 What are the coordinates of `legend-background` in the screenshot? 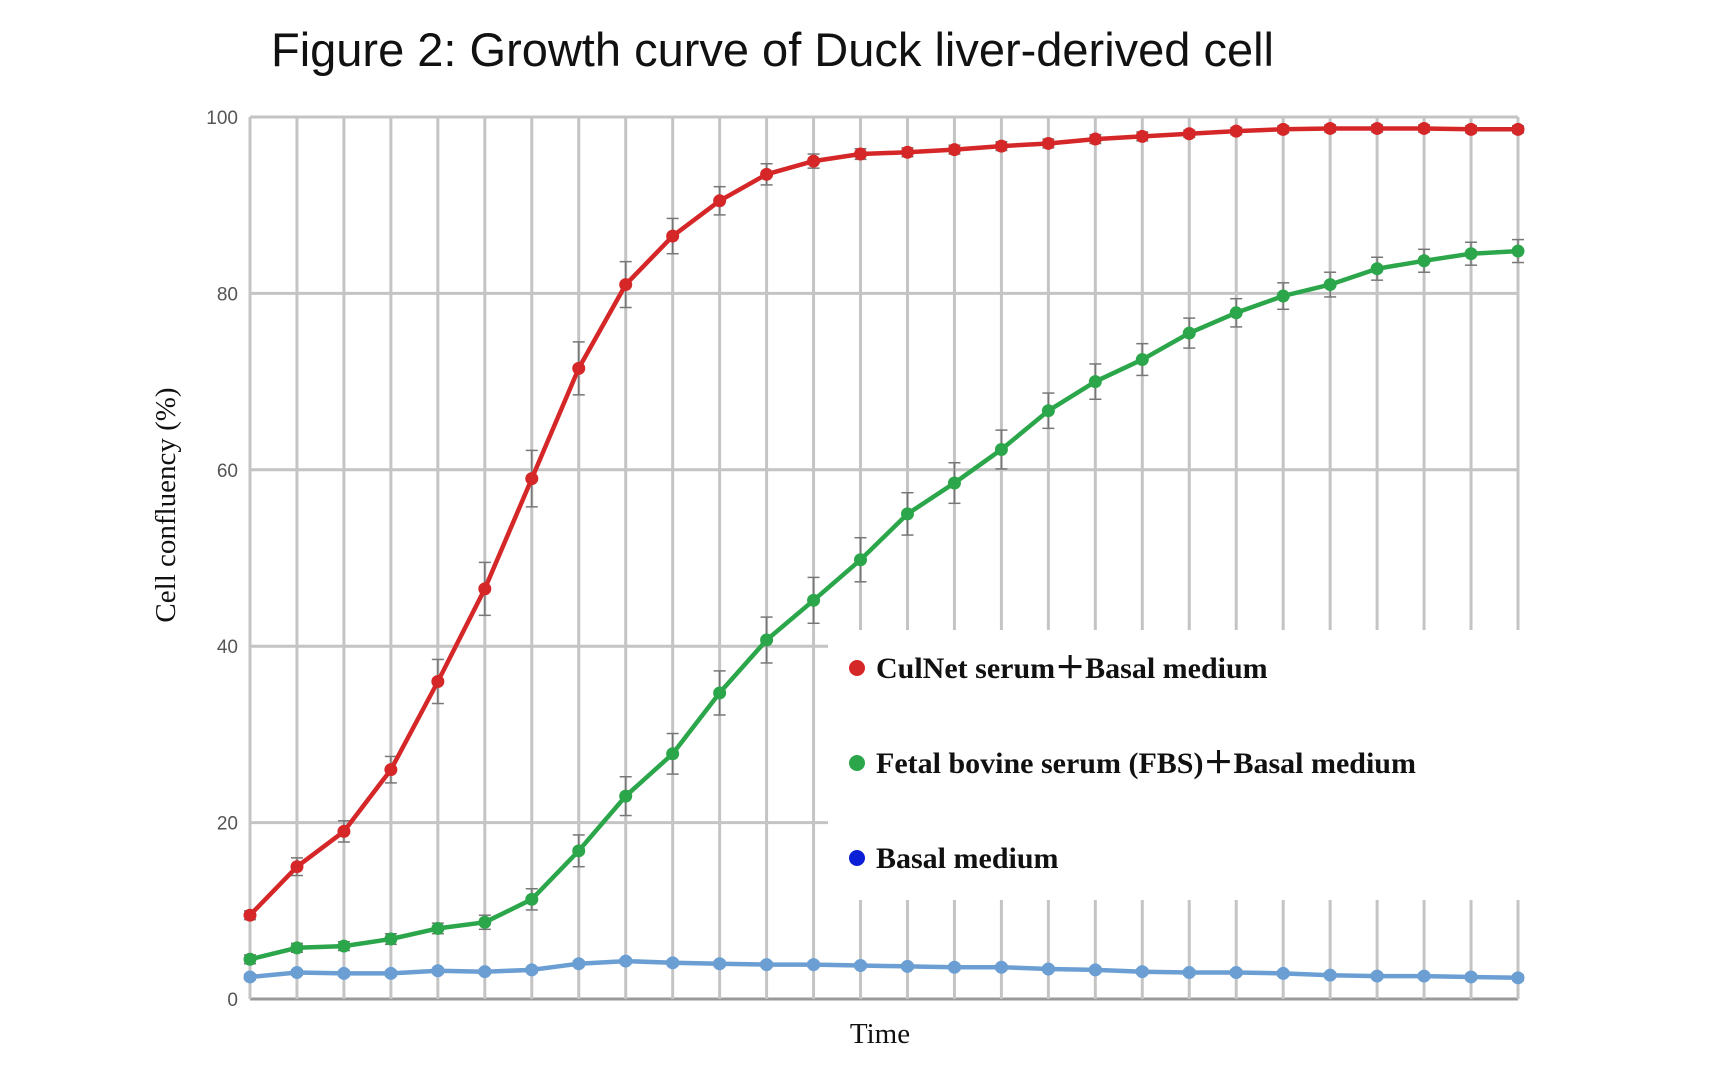 It's located at (1178, 765).